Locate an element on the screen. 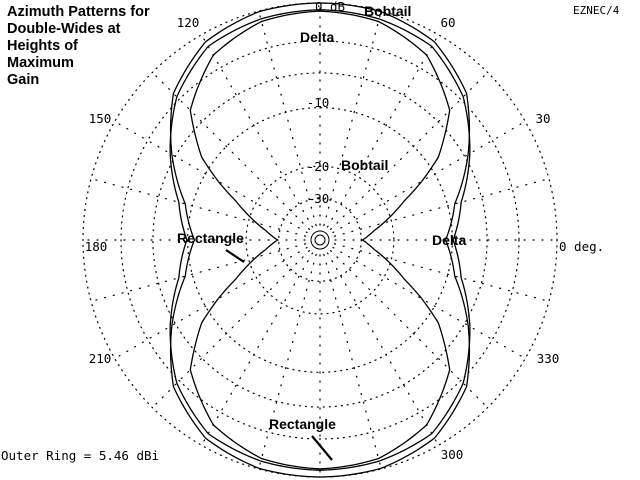  angle-tick-0: 0 deg. is located at coordinates (581, 246).